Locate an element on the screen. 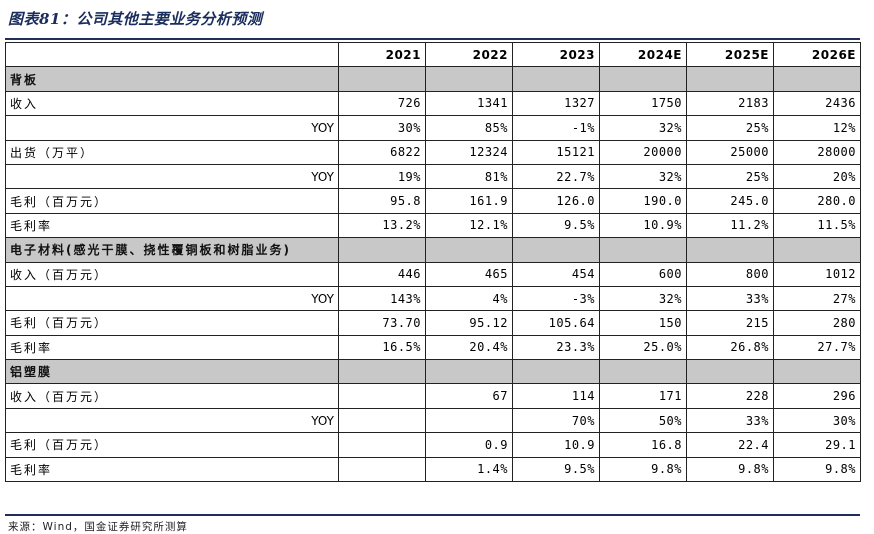 Image resolution: width=874 pixels, height=534 pixels. table-row: YOY 19% 81% 22.7% 32% 25% 20% is located at coordinates (433, 176).